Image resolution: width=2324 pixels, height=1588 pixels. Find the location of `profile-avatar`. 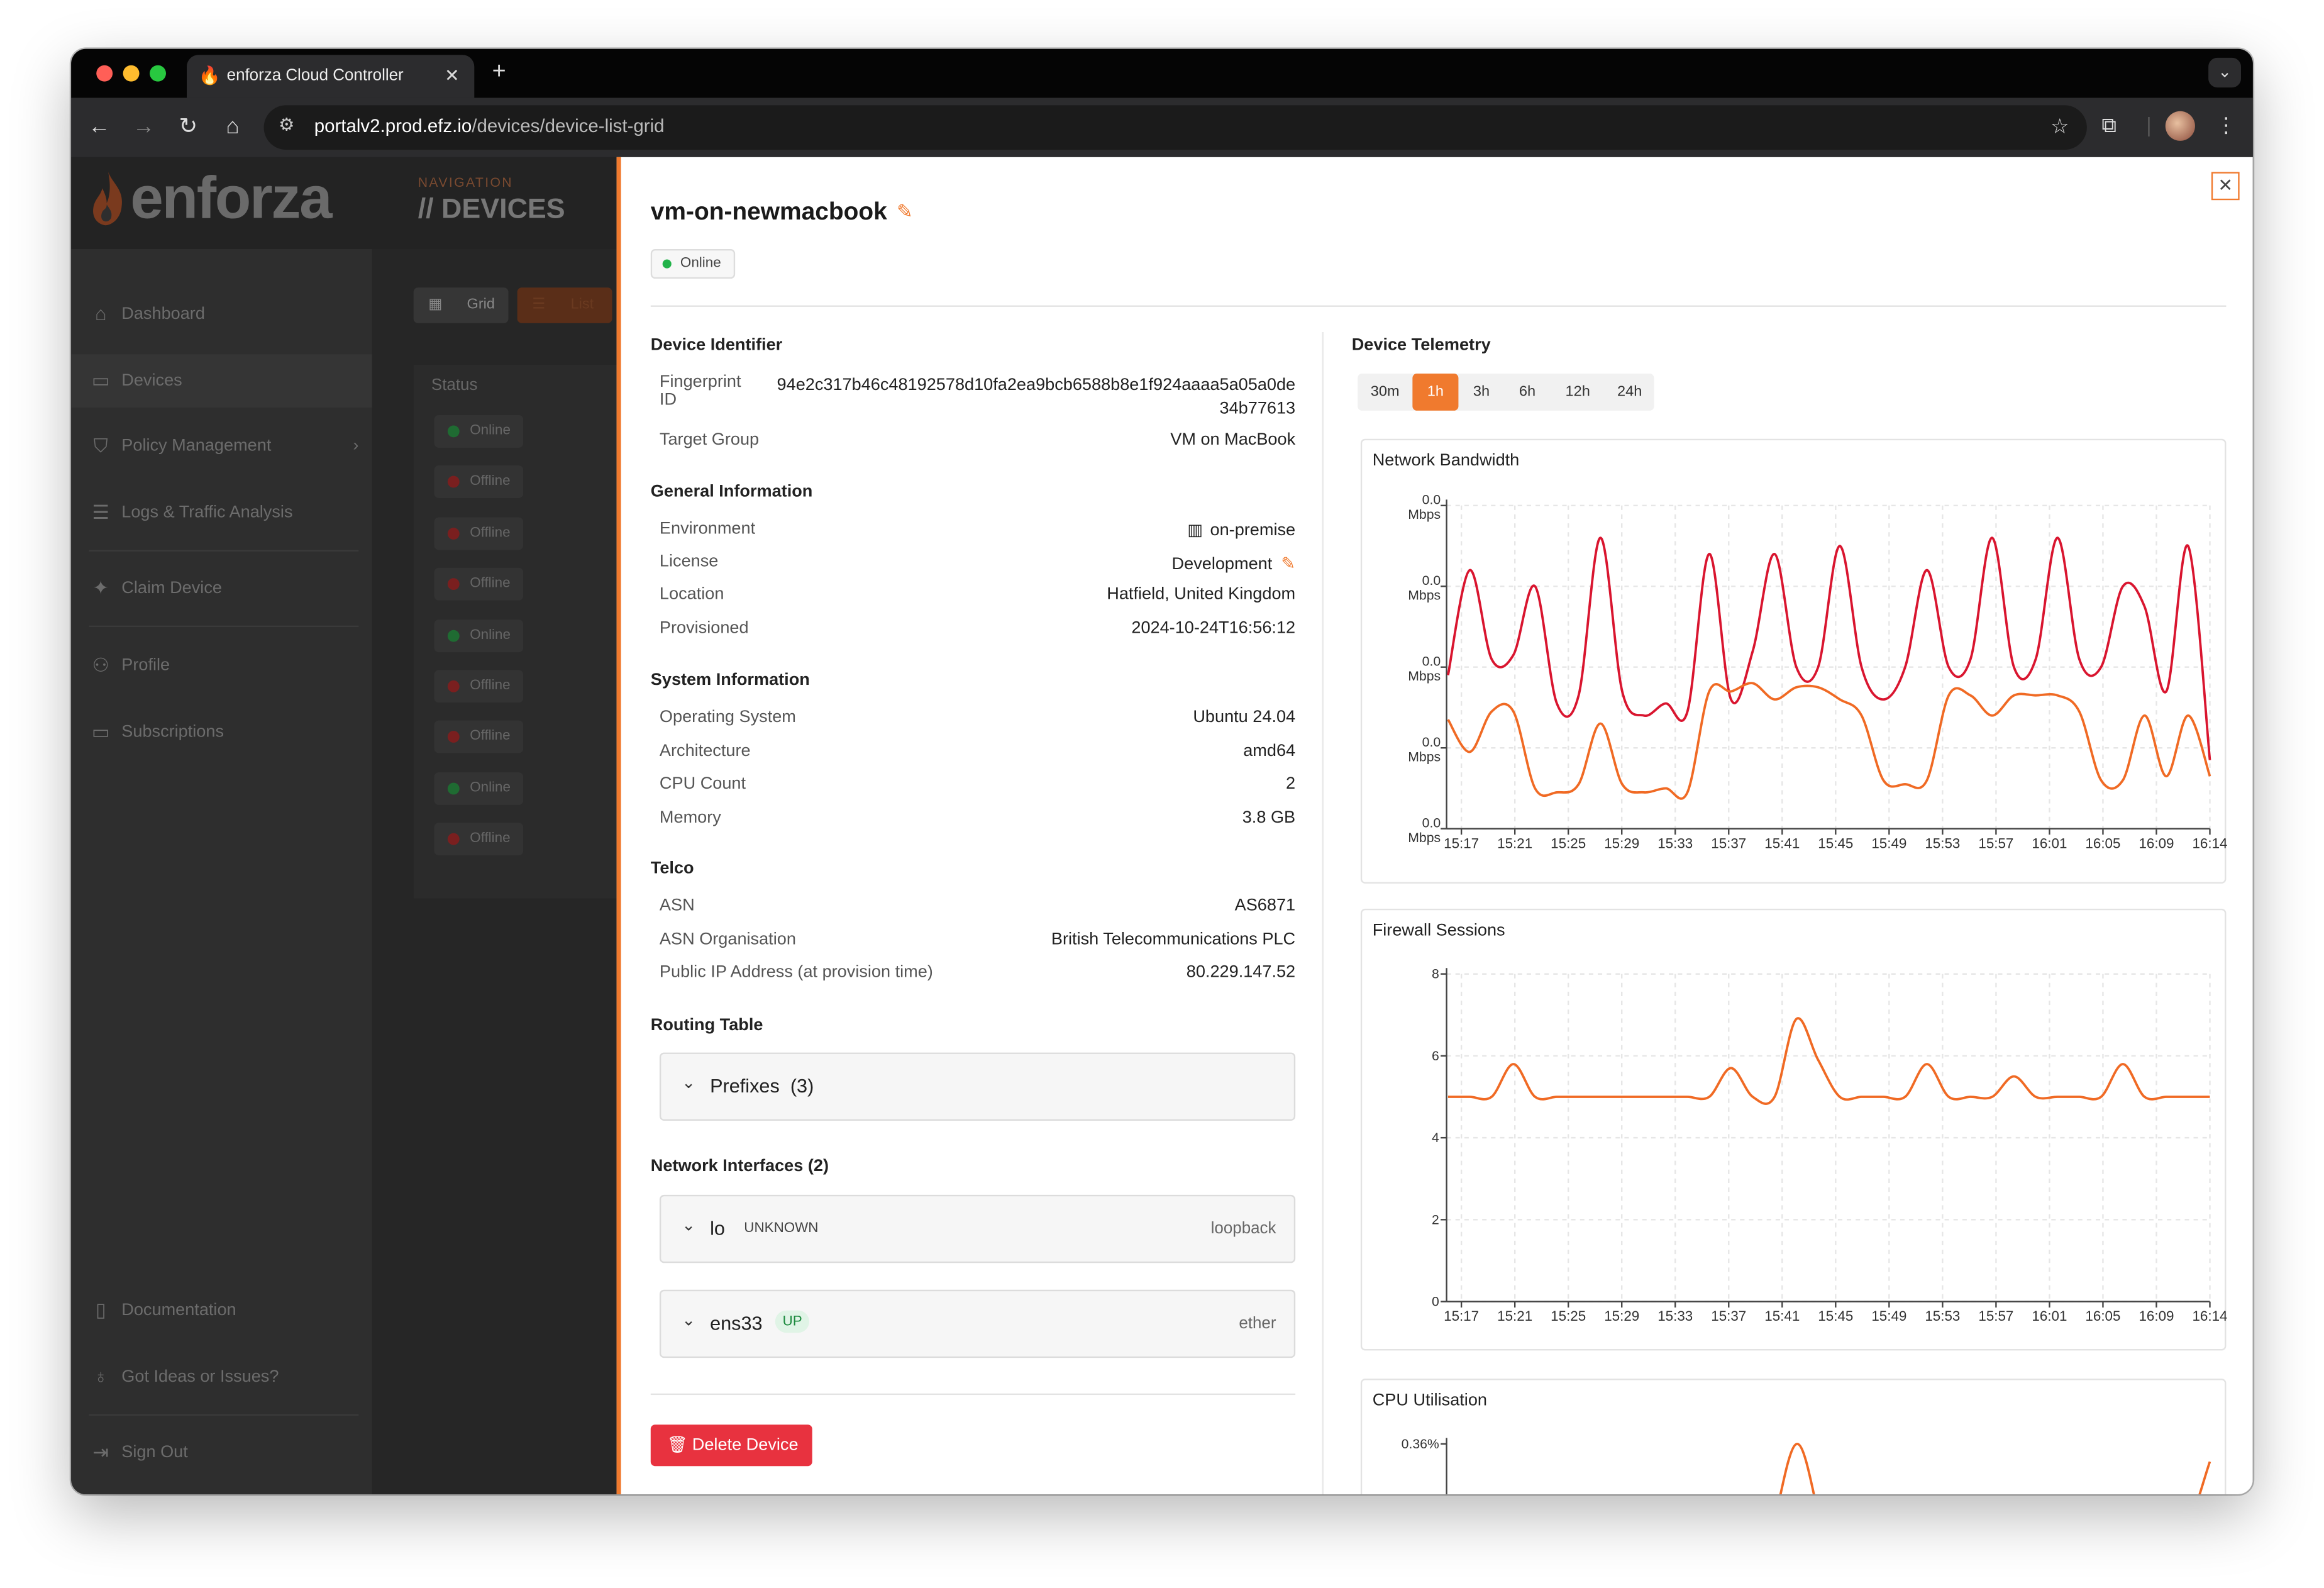

profile-avatar is located at coordinates (2180, 126).